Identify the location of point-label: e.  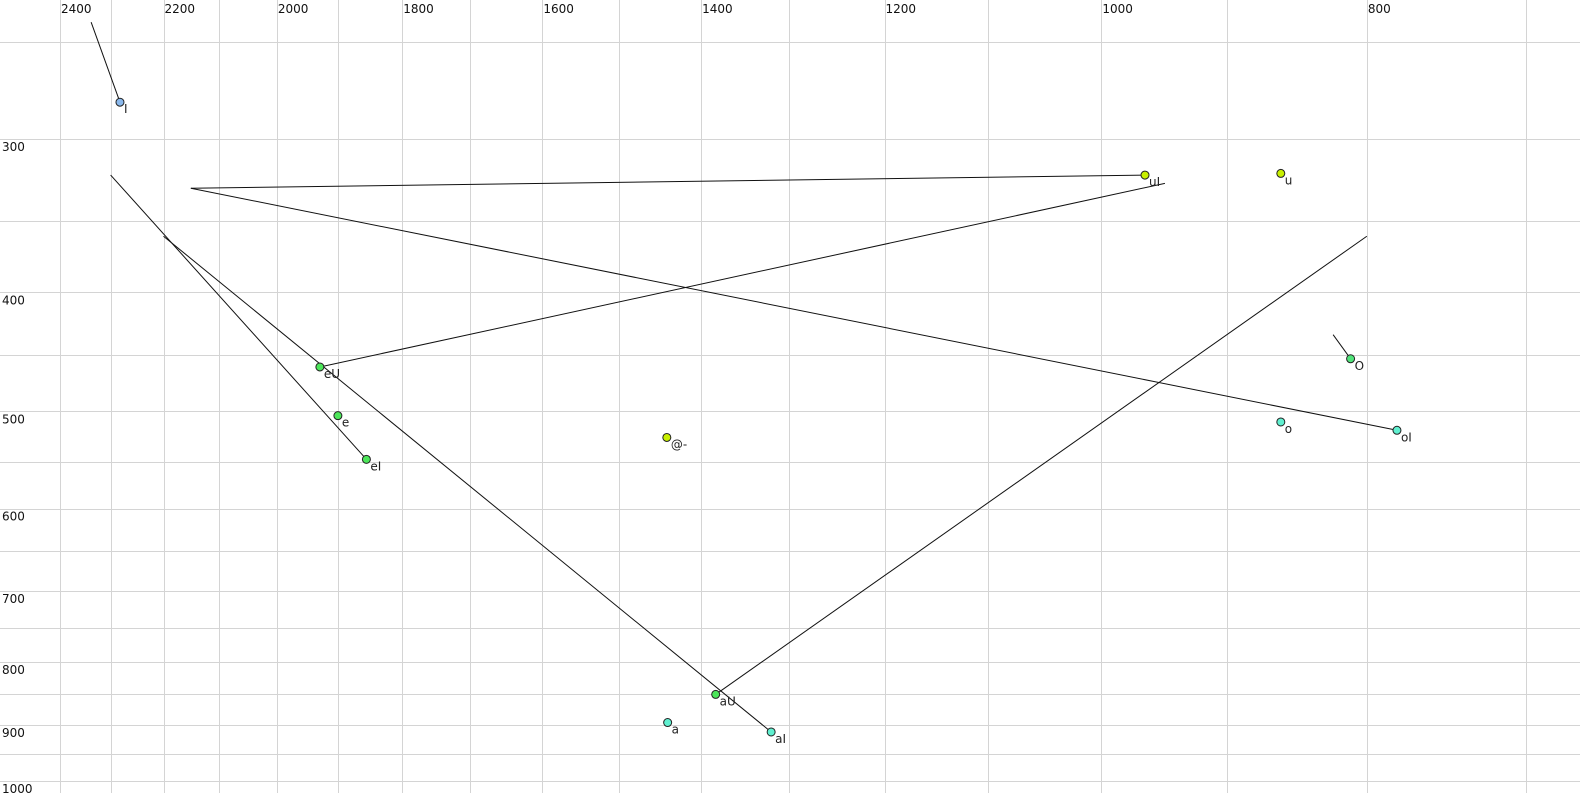
(345, 423).